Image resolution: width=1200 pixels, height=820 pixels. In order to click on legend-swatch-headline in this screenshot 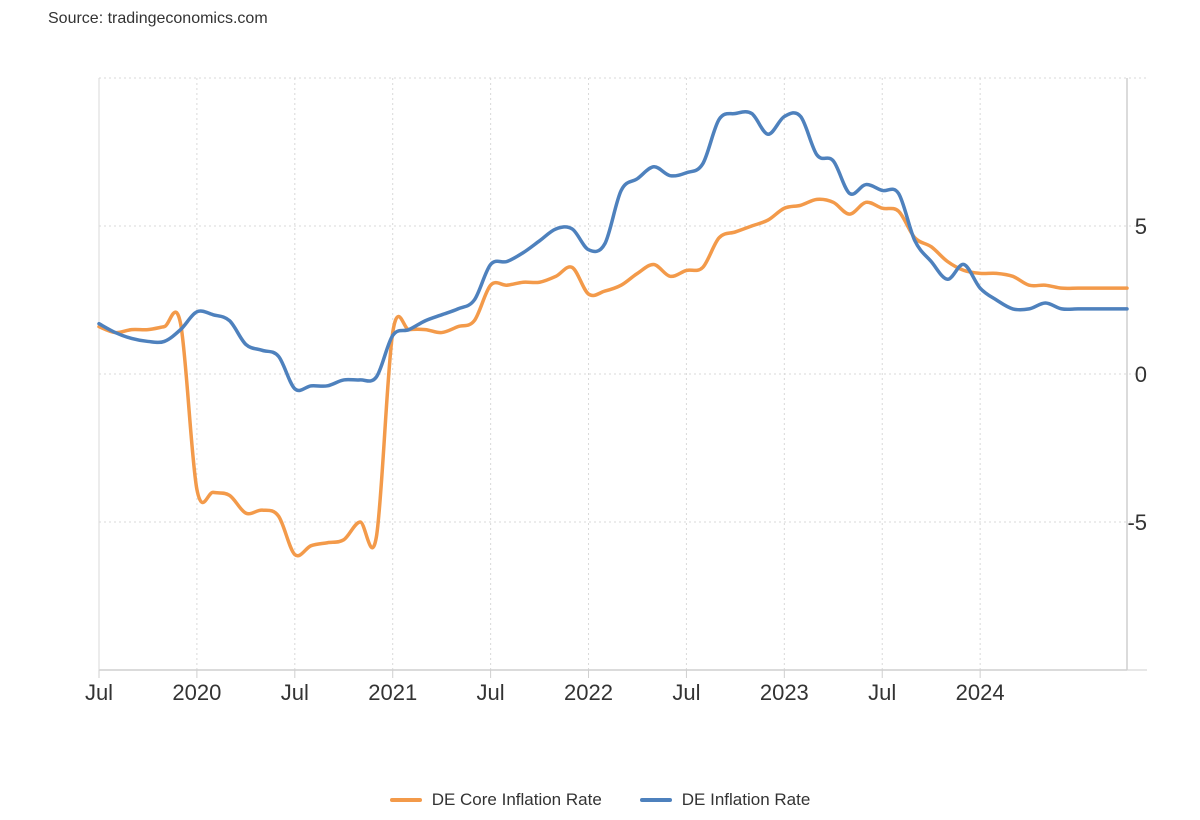, I will do `click(655, 800)`.